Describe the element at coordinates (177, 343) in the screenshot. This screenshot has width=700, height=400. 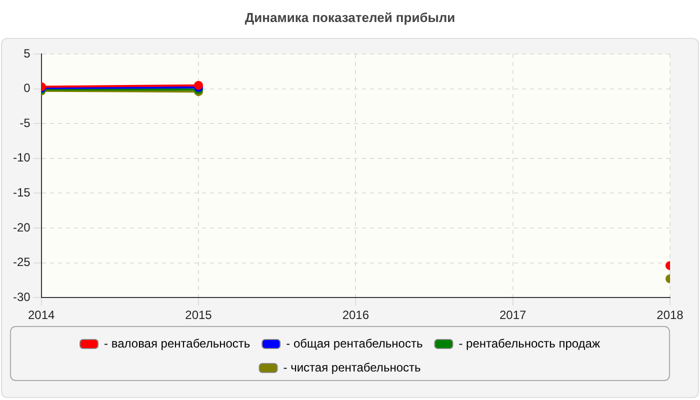
I see `legend-label: - валовая рентабельность` at that location.